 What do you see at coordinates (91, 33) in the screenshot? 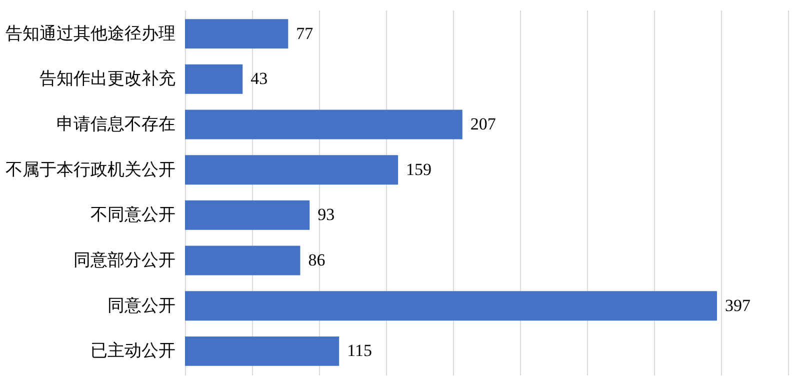
I see `y-tick-label: 告知通过其他途径办理` at bounding box center [91, 33].